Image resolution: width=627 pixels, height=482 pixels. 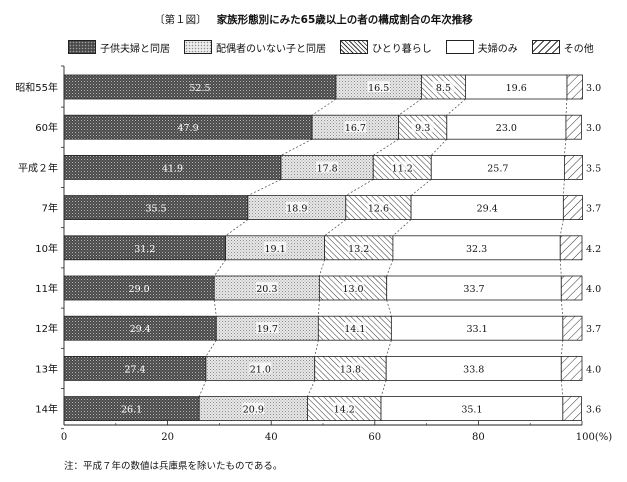 What do you see at coordinates (167, 437) in the screenshot?
I see `x-tick-label: 20` at bounding box center [167, 437].